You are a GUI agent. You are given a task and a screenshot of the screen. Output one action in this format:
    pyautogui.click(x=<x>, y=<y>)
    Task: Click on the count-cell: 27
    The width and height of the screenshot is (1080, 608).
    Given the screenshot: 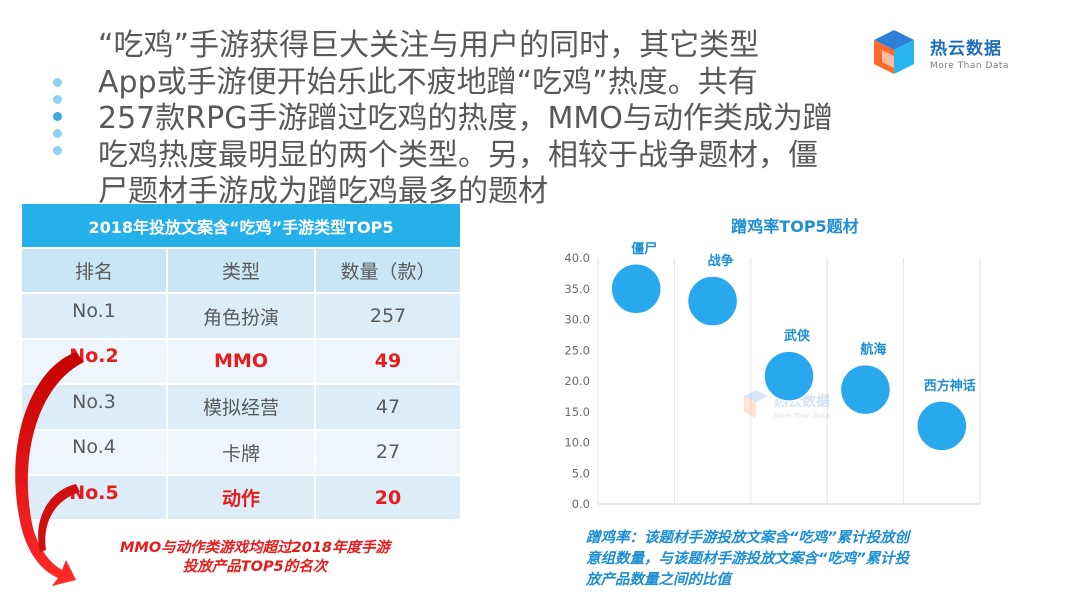 What is the action you would take?
    pyautogui.click(x=388, y=452)
    